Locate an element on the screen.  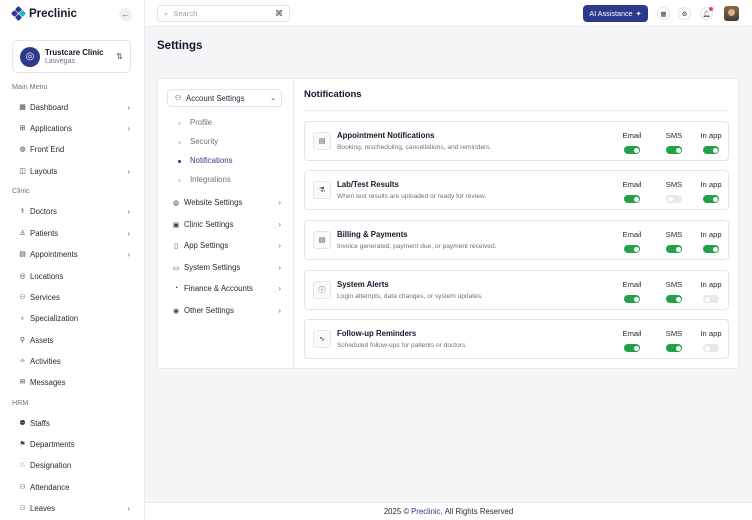
toggle-label: SMS is located at coordinates (674, 284).